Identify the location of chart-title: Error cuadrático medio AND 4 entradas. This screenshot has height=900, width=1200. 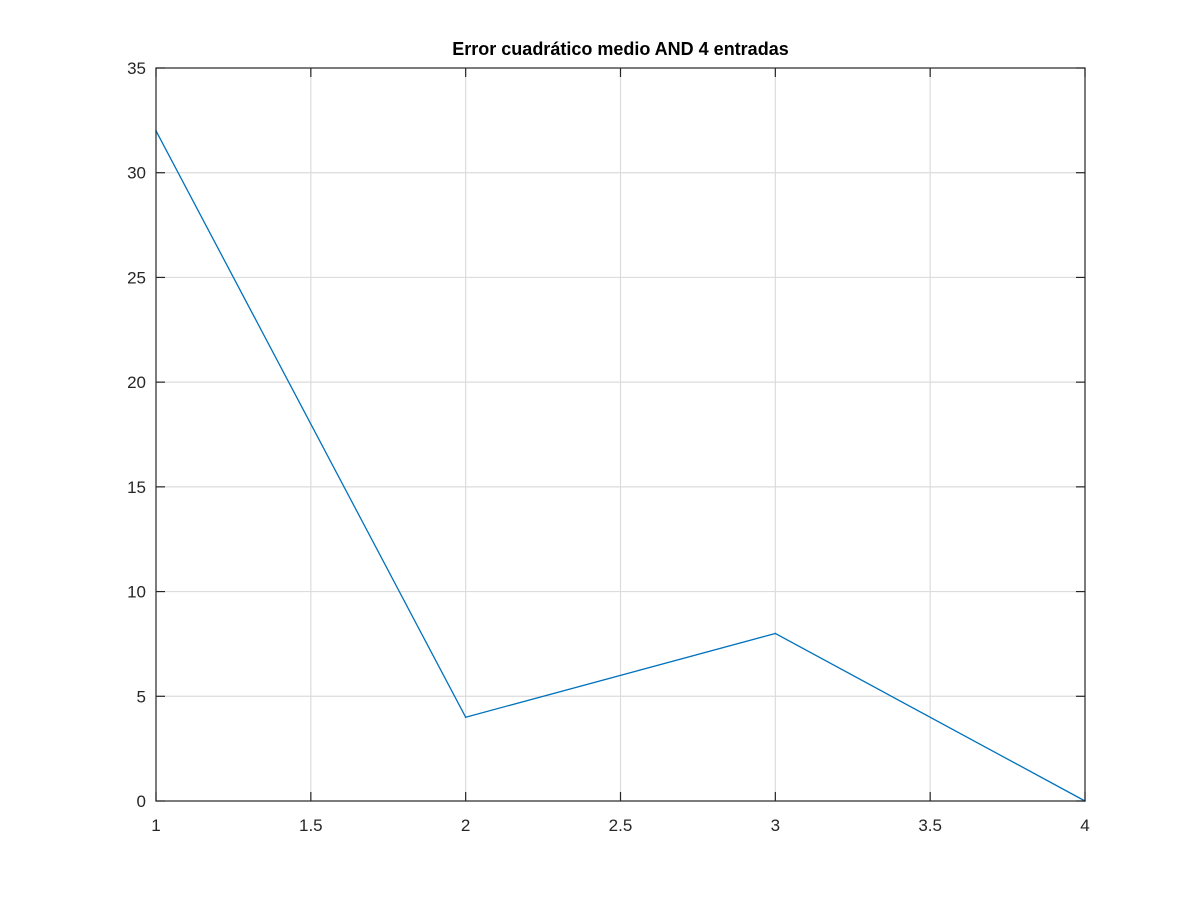
(620, 49).